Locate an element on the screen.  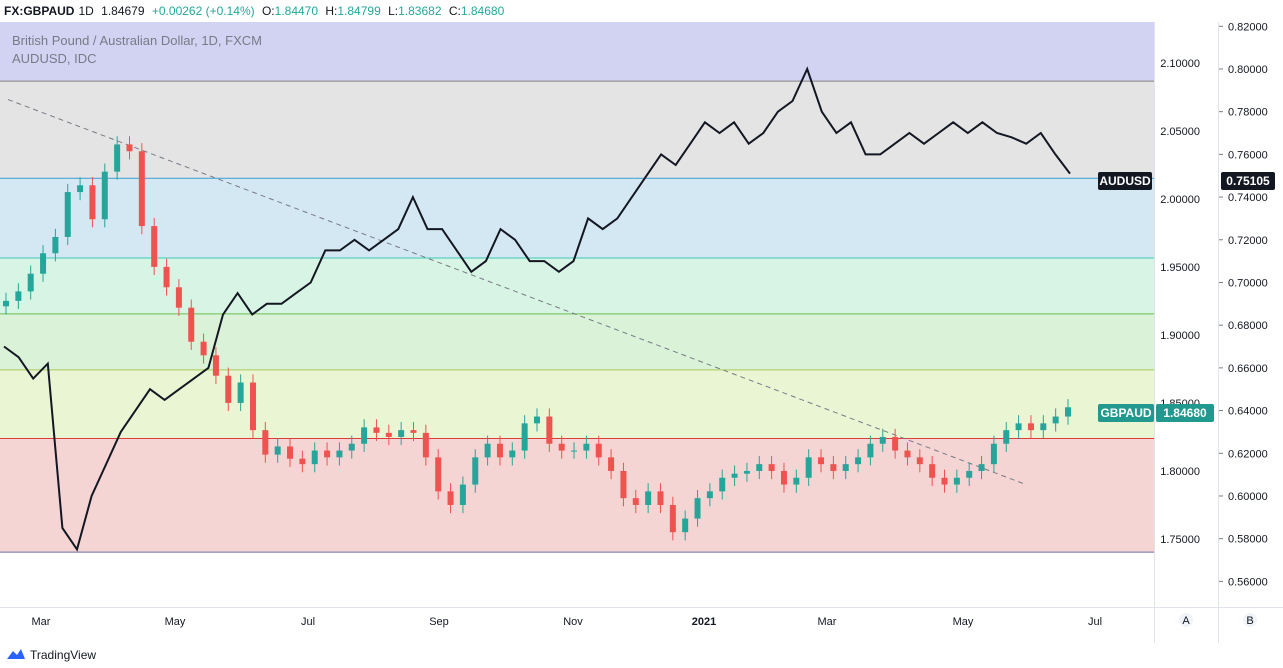
audusd-price-text: 0.75105 is located at coordinates (1248, 181).